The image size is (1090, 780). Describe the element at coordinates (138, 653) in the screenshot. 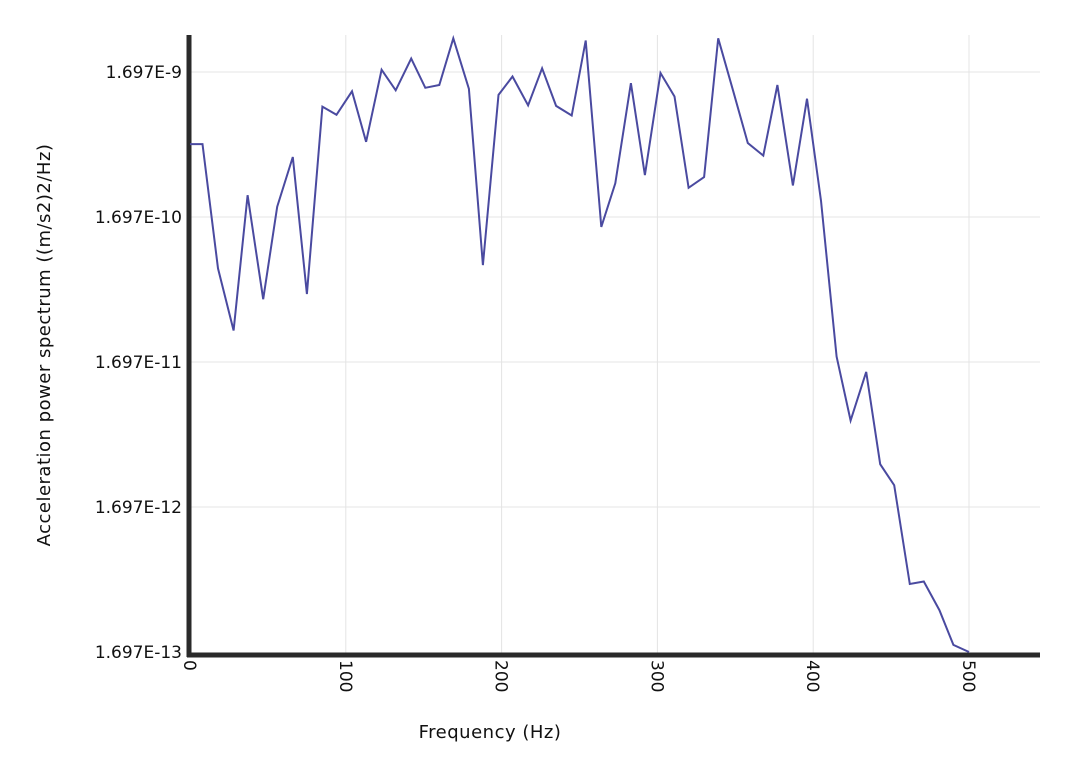

I see `y-tick-label: 1.697E-13` at that location.